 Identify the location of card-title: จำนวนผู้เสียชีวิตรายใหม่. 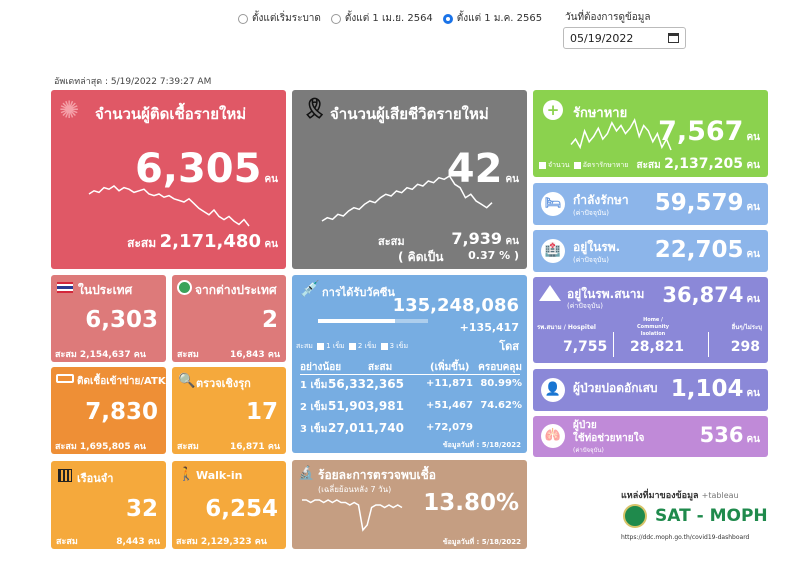
(409, 114).